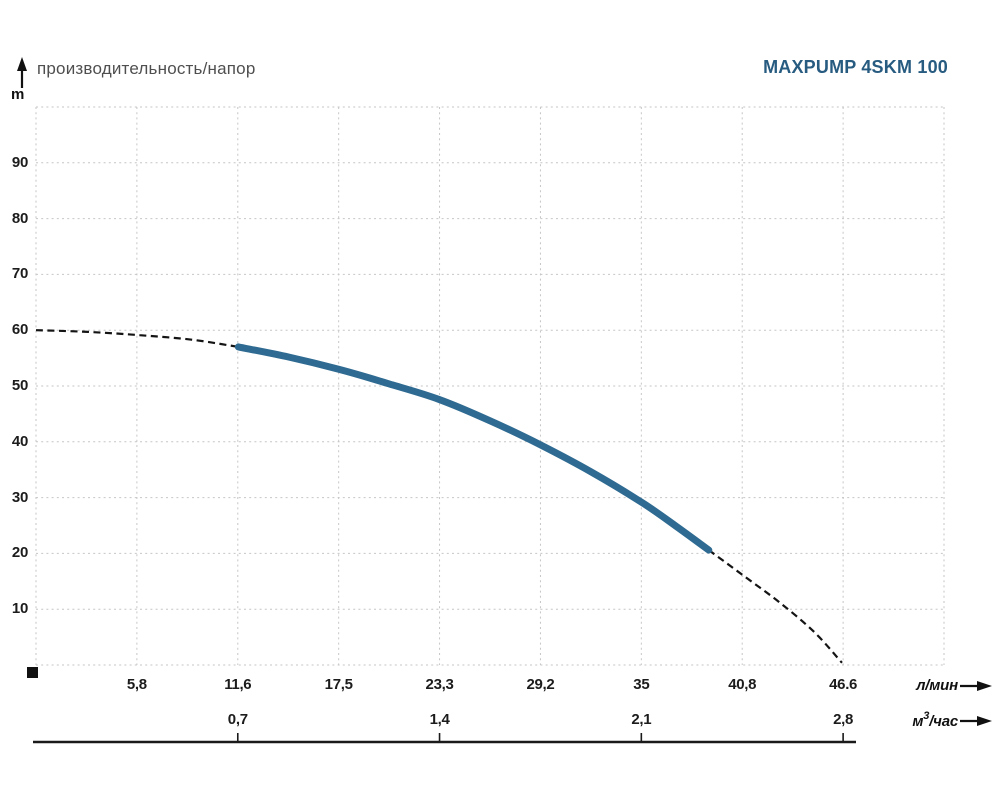 The image size is (1000, 800). Describe the element at coordinates (444, 738) in the screenshot. I see `secondary-axis` at that location.